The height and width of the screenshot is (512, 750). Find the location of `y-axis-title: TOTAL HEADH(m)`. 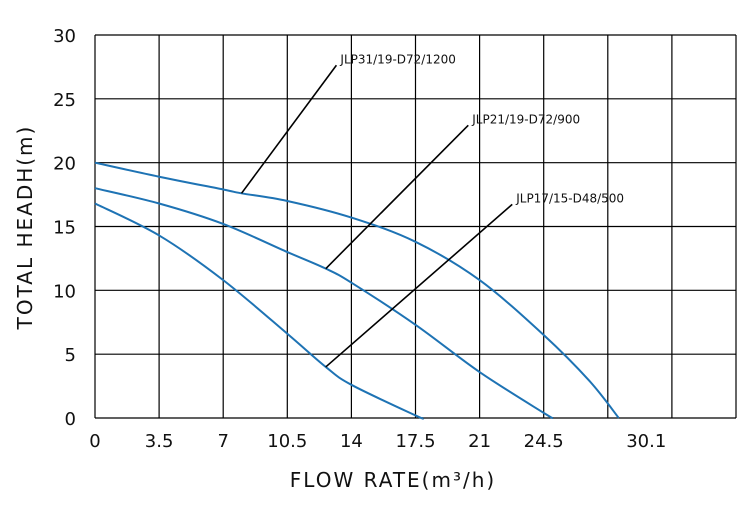

y-axis-title: TOTAL HEADH(m) is located at coordinates (25, 228).